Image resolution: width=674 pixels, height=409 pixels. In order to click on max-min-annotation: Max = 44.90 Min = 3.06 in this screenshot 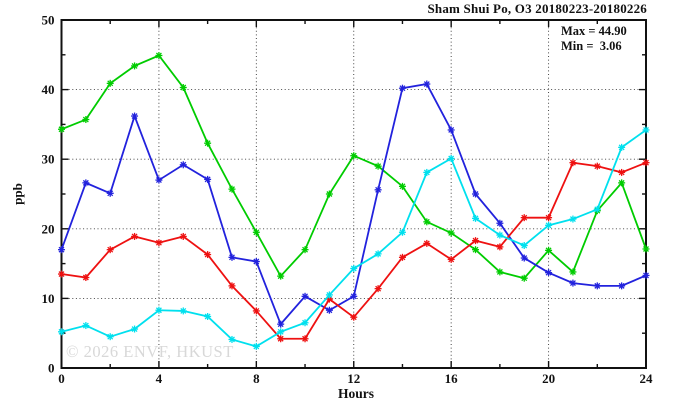, I will do `click(594, 38)`.